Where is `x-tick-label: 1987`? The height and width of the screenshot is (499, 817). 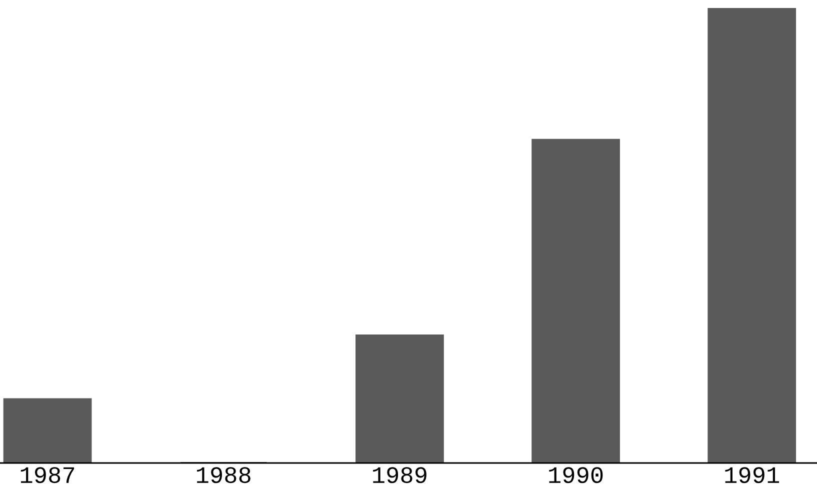 x-tick-label: 1987 is located at coordinates (47, 475).